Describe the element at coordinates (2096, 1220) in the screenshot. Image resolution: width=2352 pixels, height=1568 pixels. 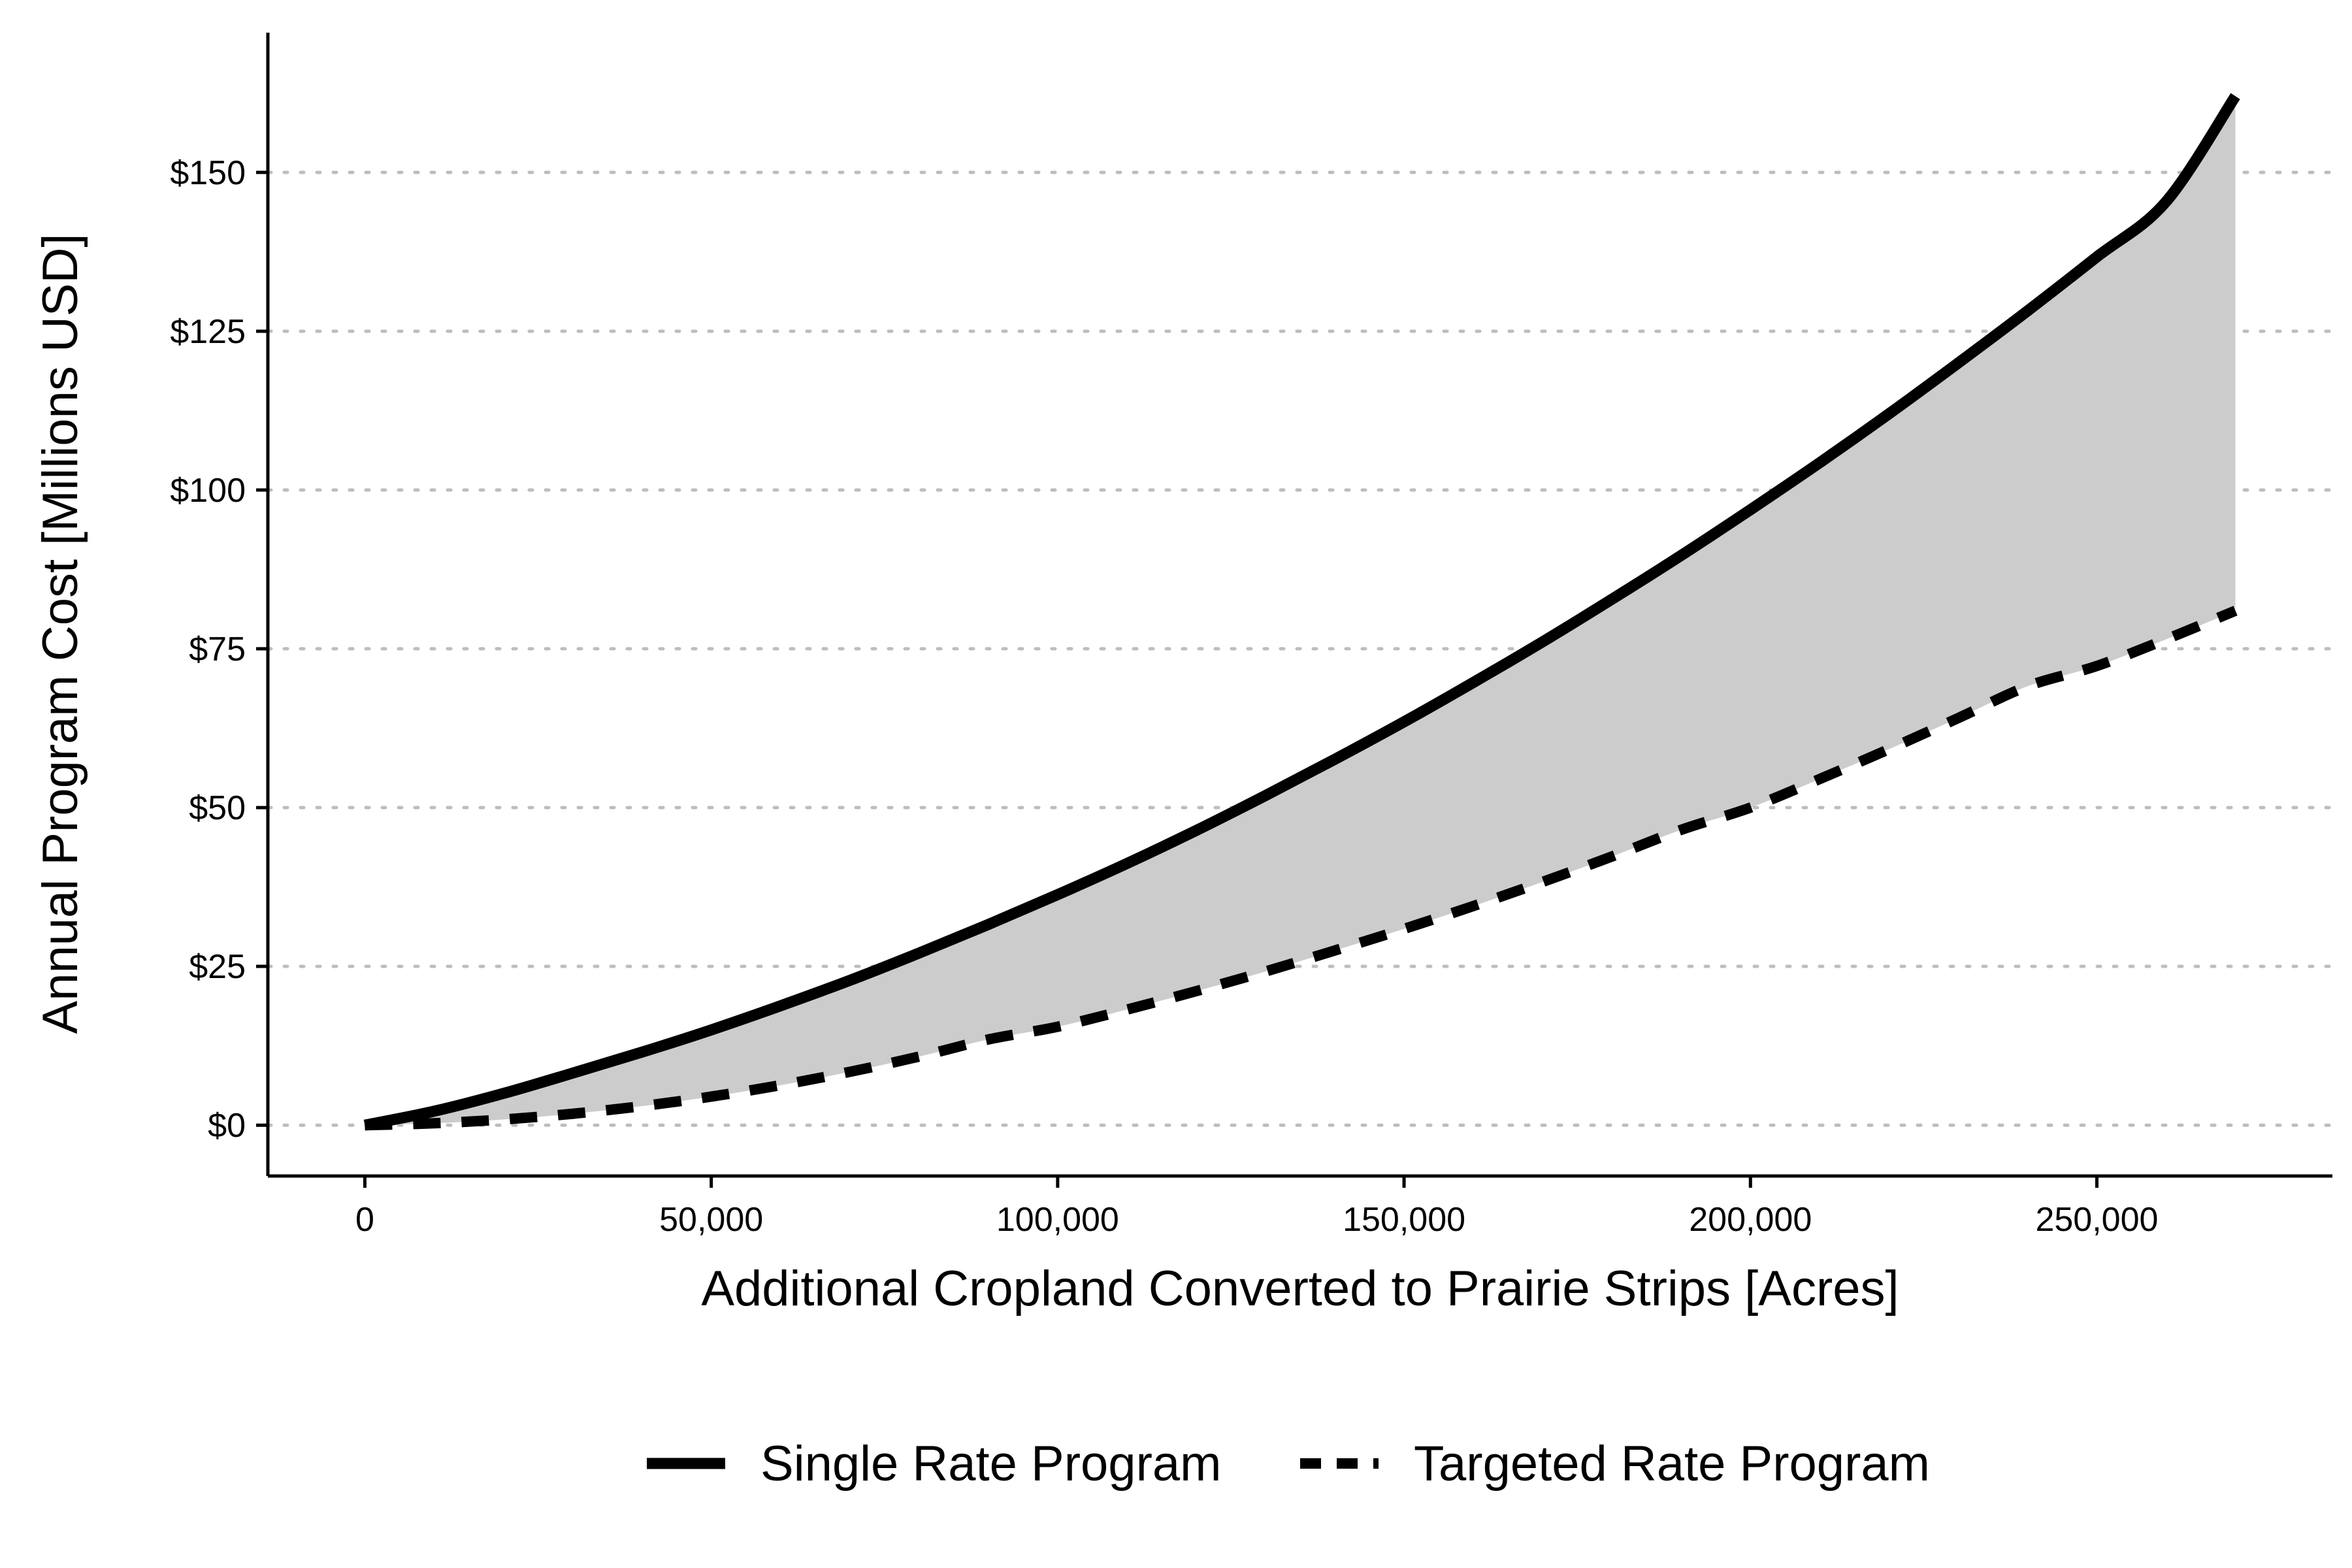
I see `x-tick-label: 250,000` at that location.